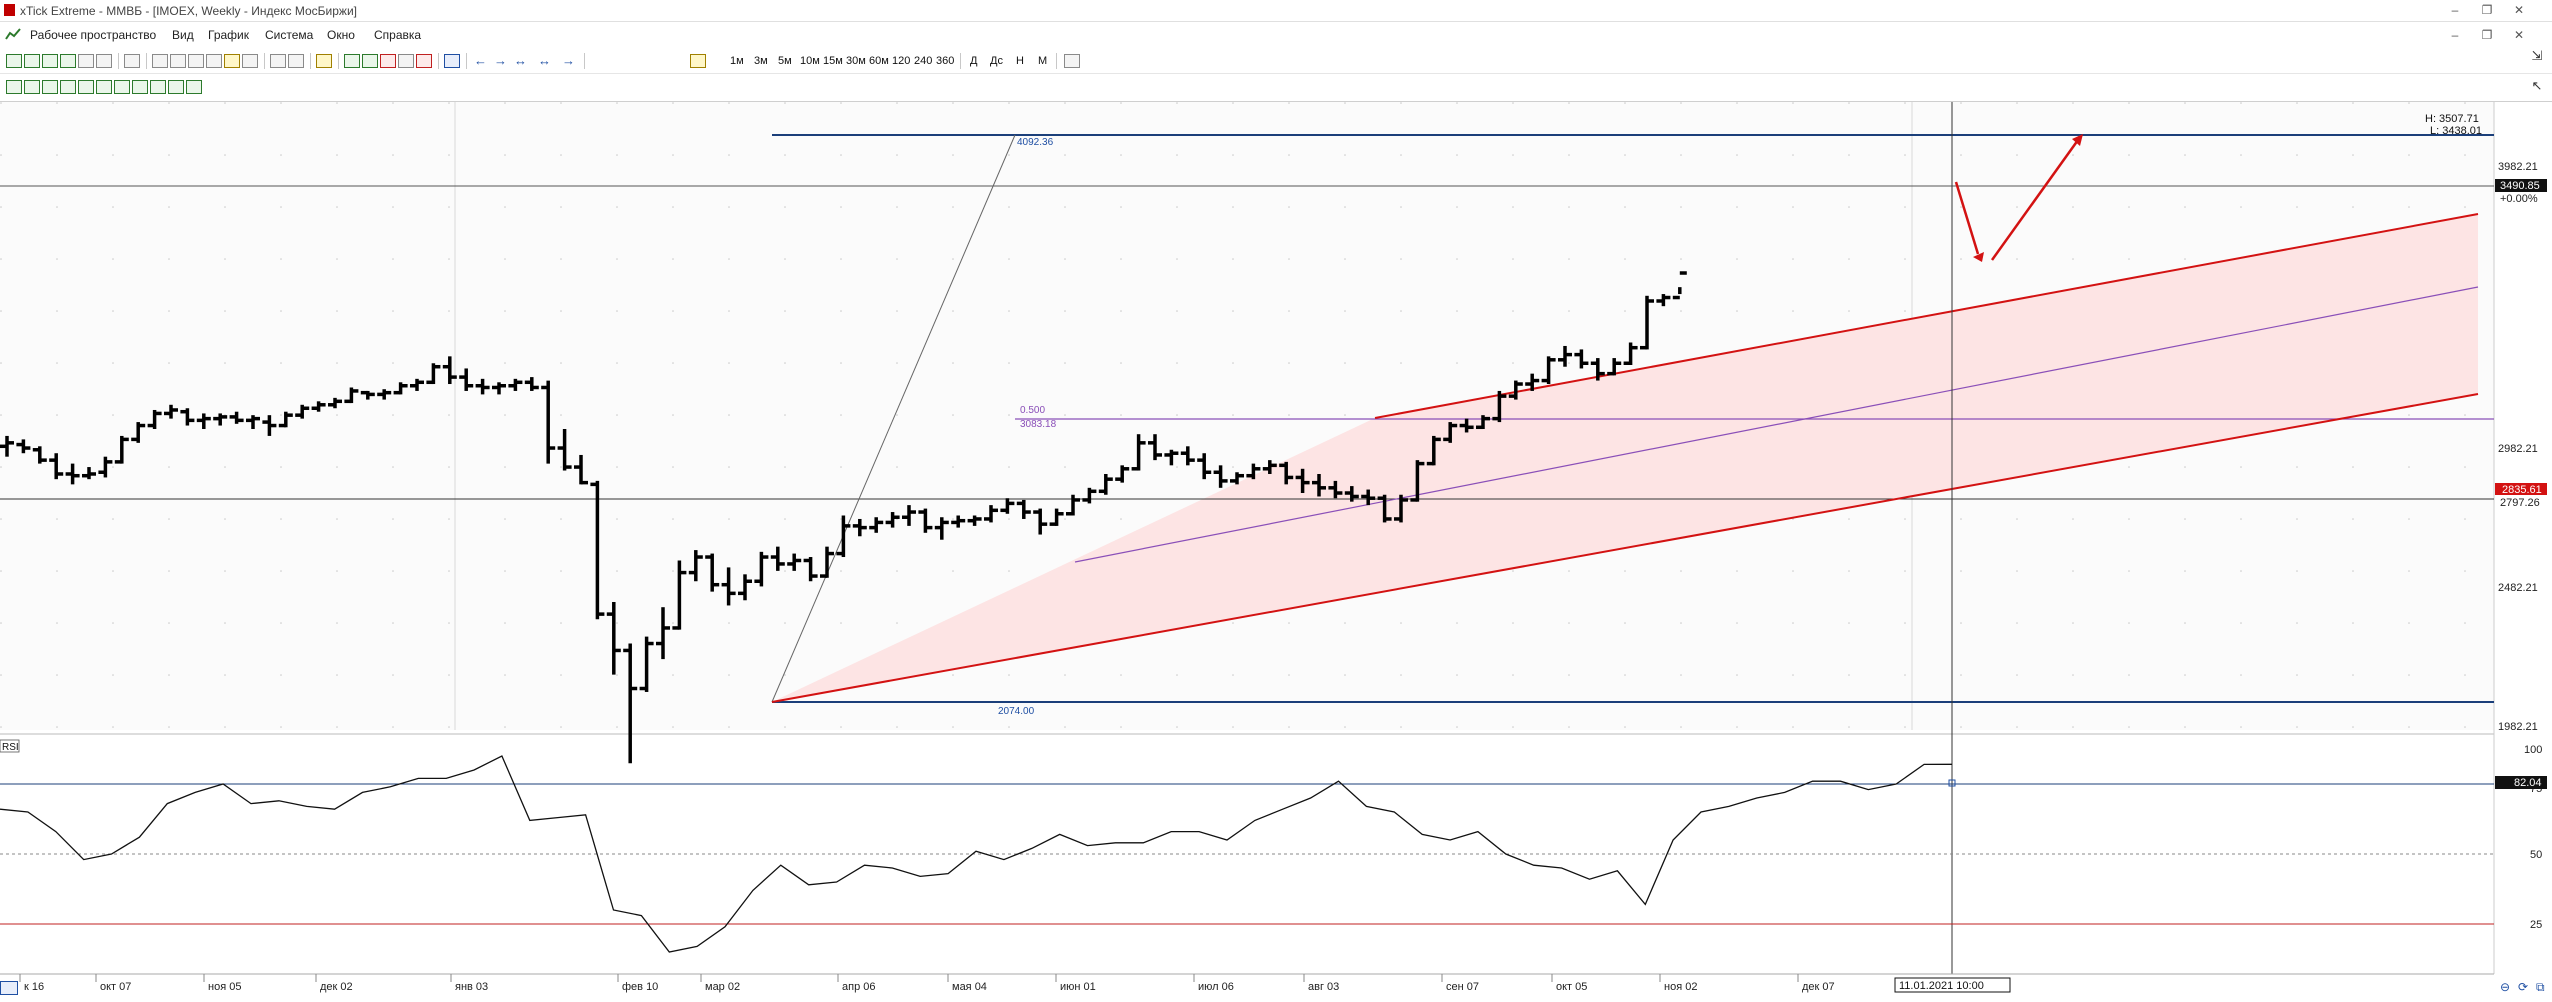 Image resolution: width=2552 pixels, height=1002 pixels. Describe the element at coordinates (2487, 10) in the screenshot. I see `maximize-button: ❐` at that location.